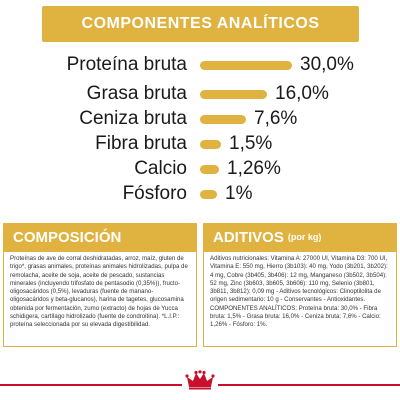  Describe the element at coordinates (67, 237) in the screenshot. I see `composicion-title: COMPOSICIÓN` at that location.